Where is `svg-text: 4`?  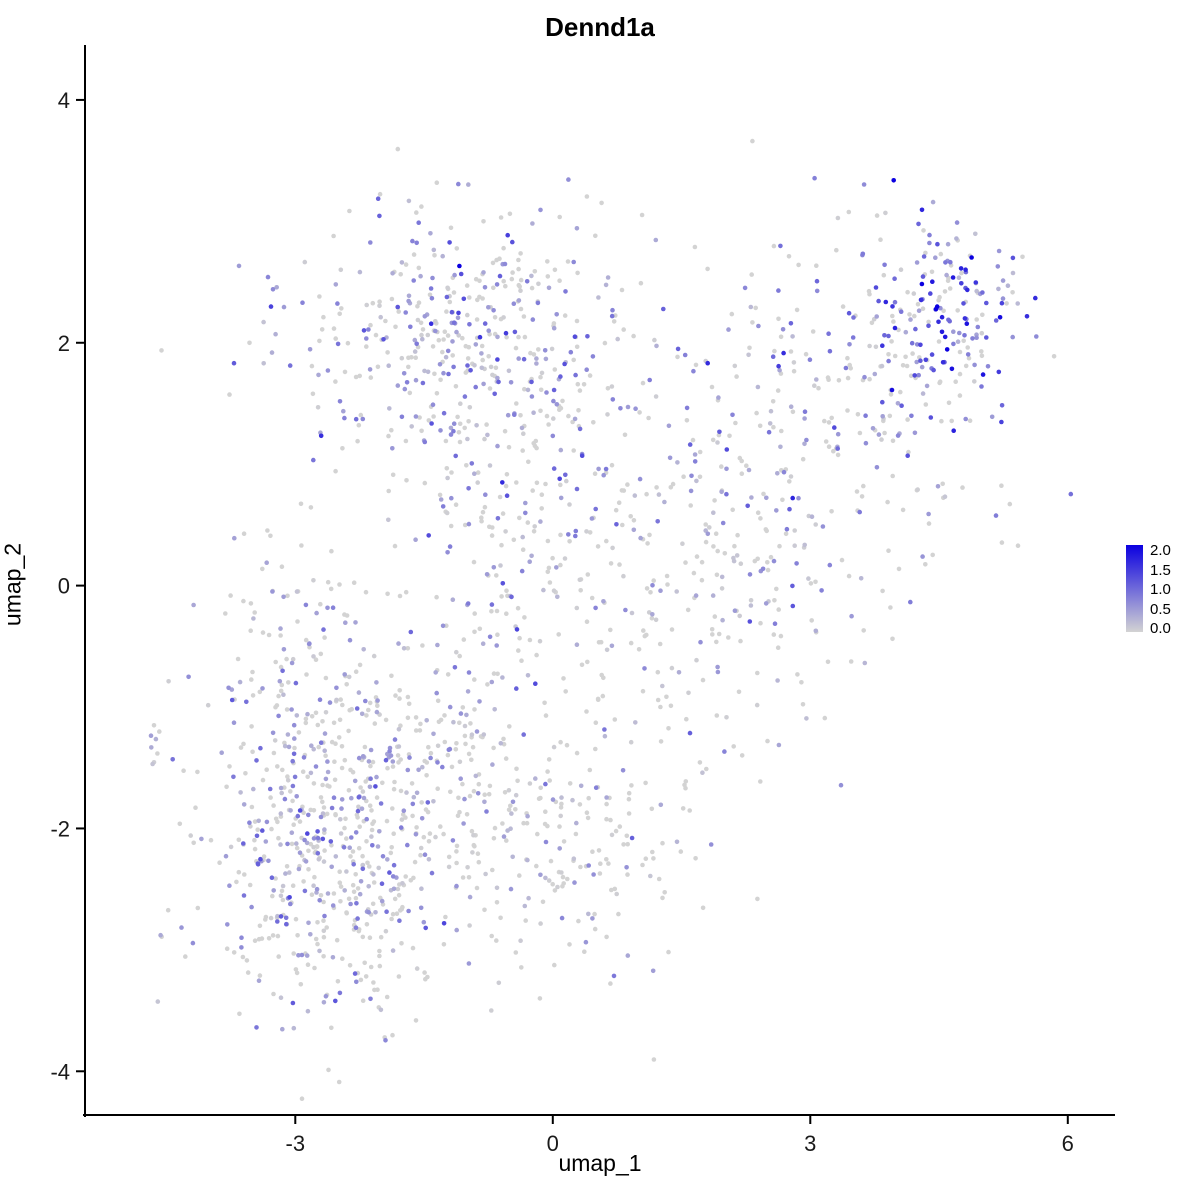
svg-text: 4 is located at coordinates (64, 100).